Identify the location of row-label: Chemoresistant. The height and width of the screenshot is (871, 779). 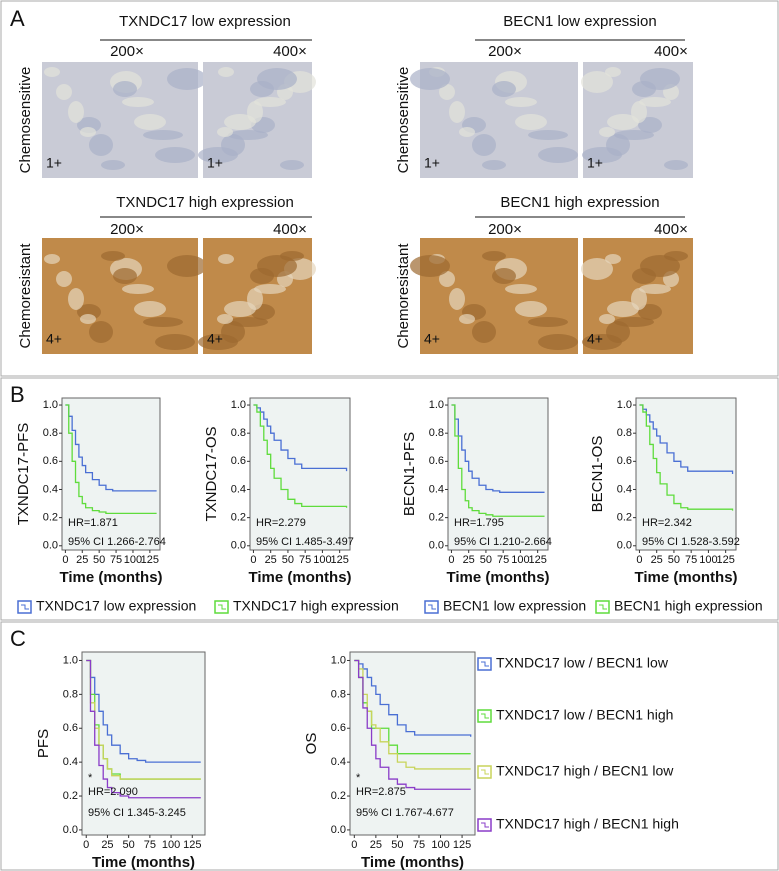
(403, 296).